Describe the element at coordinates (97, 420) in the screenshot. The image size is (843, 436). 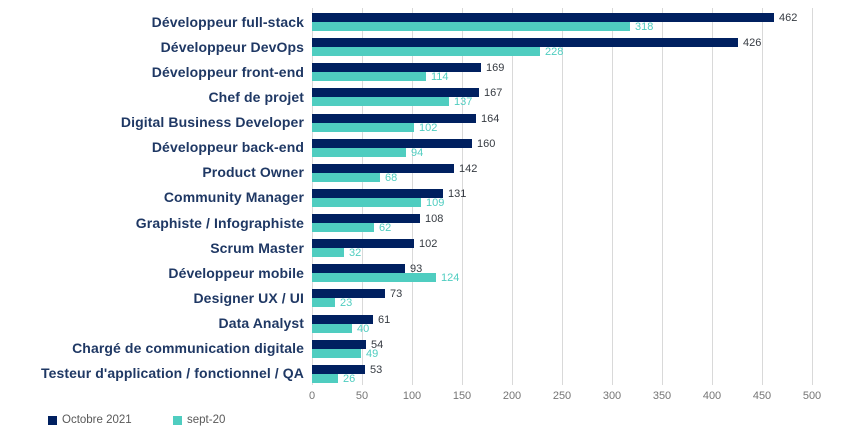
I see `legend-label: Octobre 2021` at that location.